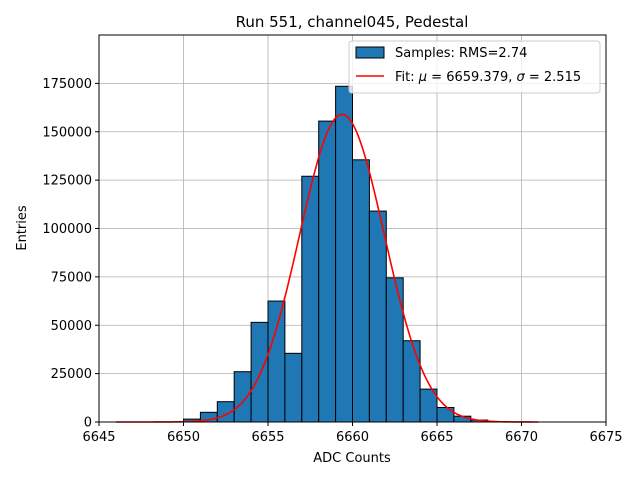 The image size is (640, 480). Describe the element at coordinates (98, 437) in the screenshot. I see `x-tick-label-0: 6645` at that location.